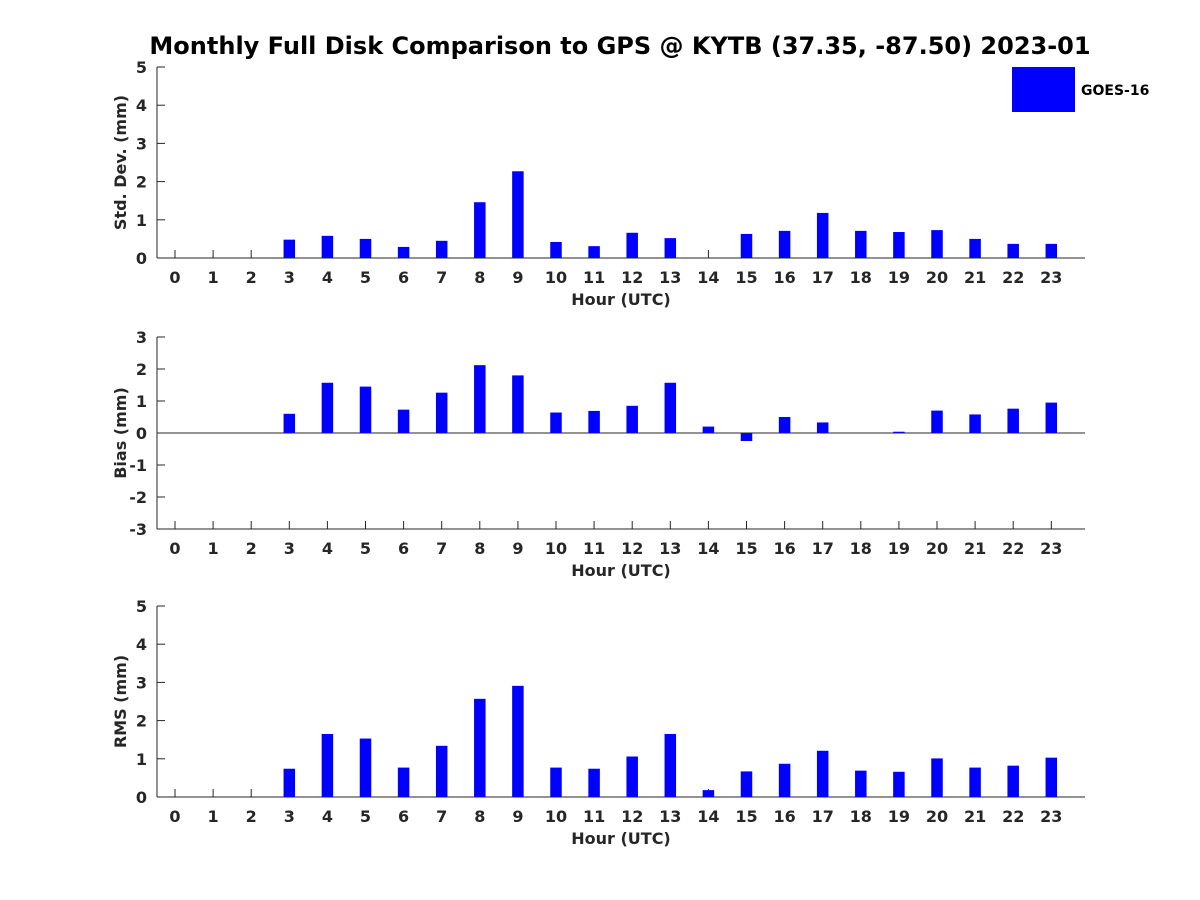 The height and width of the screenshot is (900, 1200). What do you see at coordinates (120, 701) in the screenshot?
I see `y-axis-label: RMS (mm)` at bounding box center [120, 701].